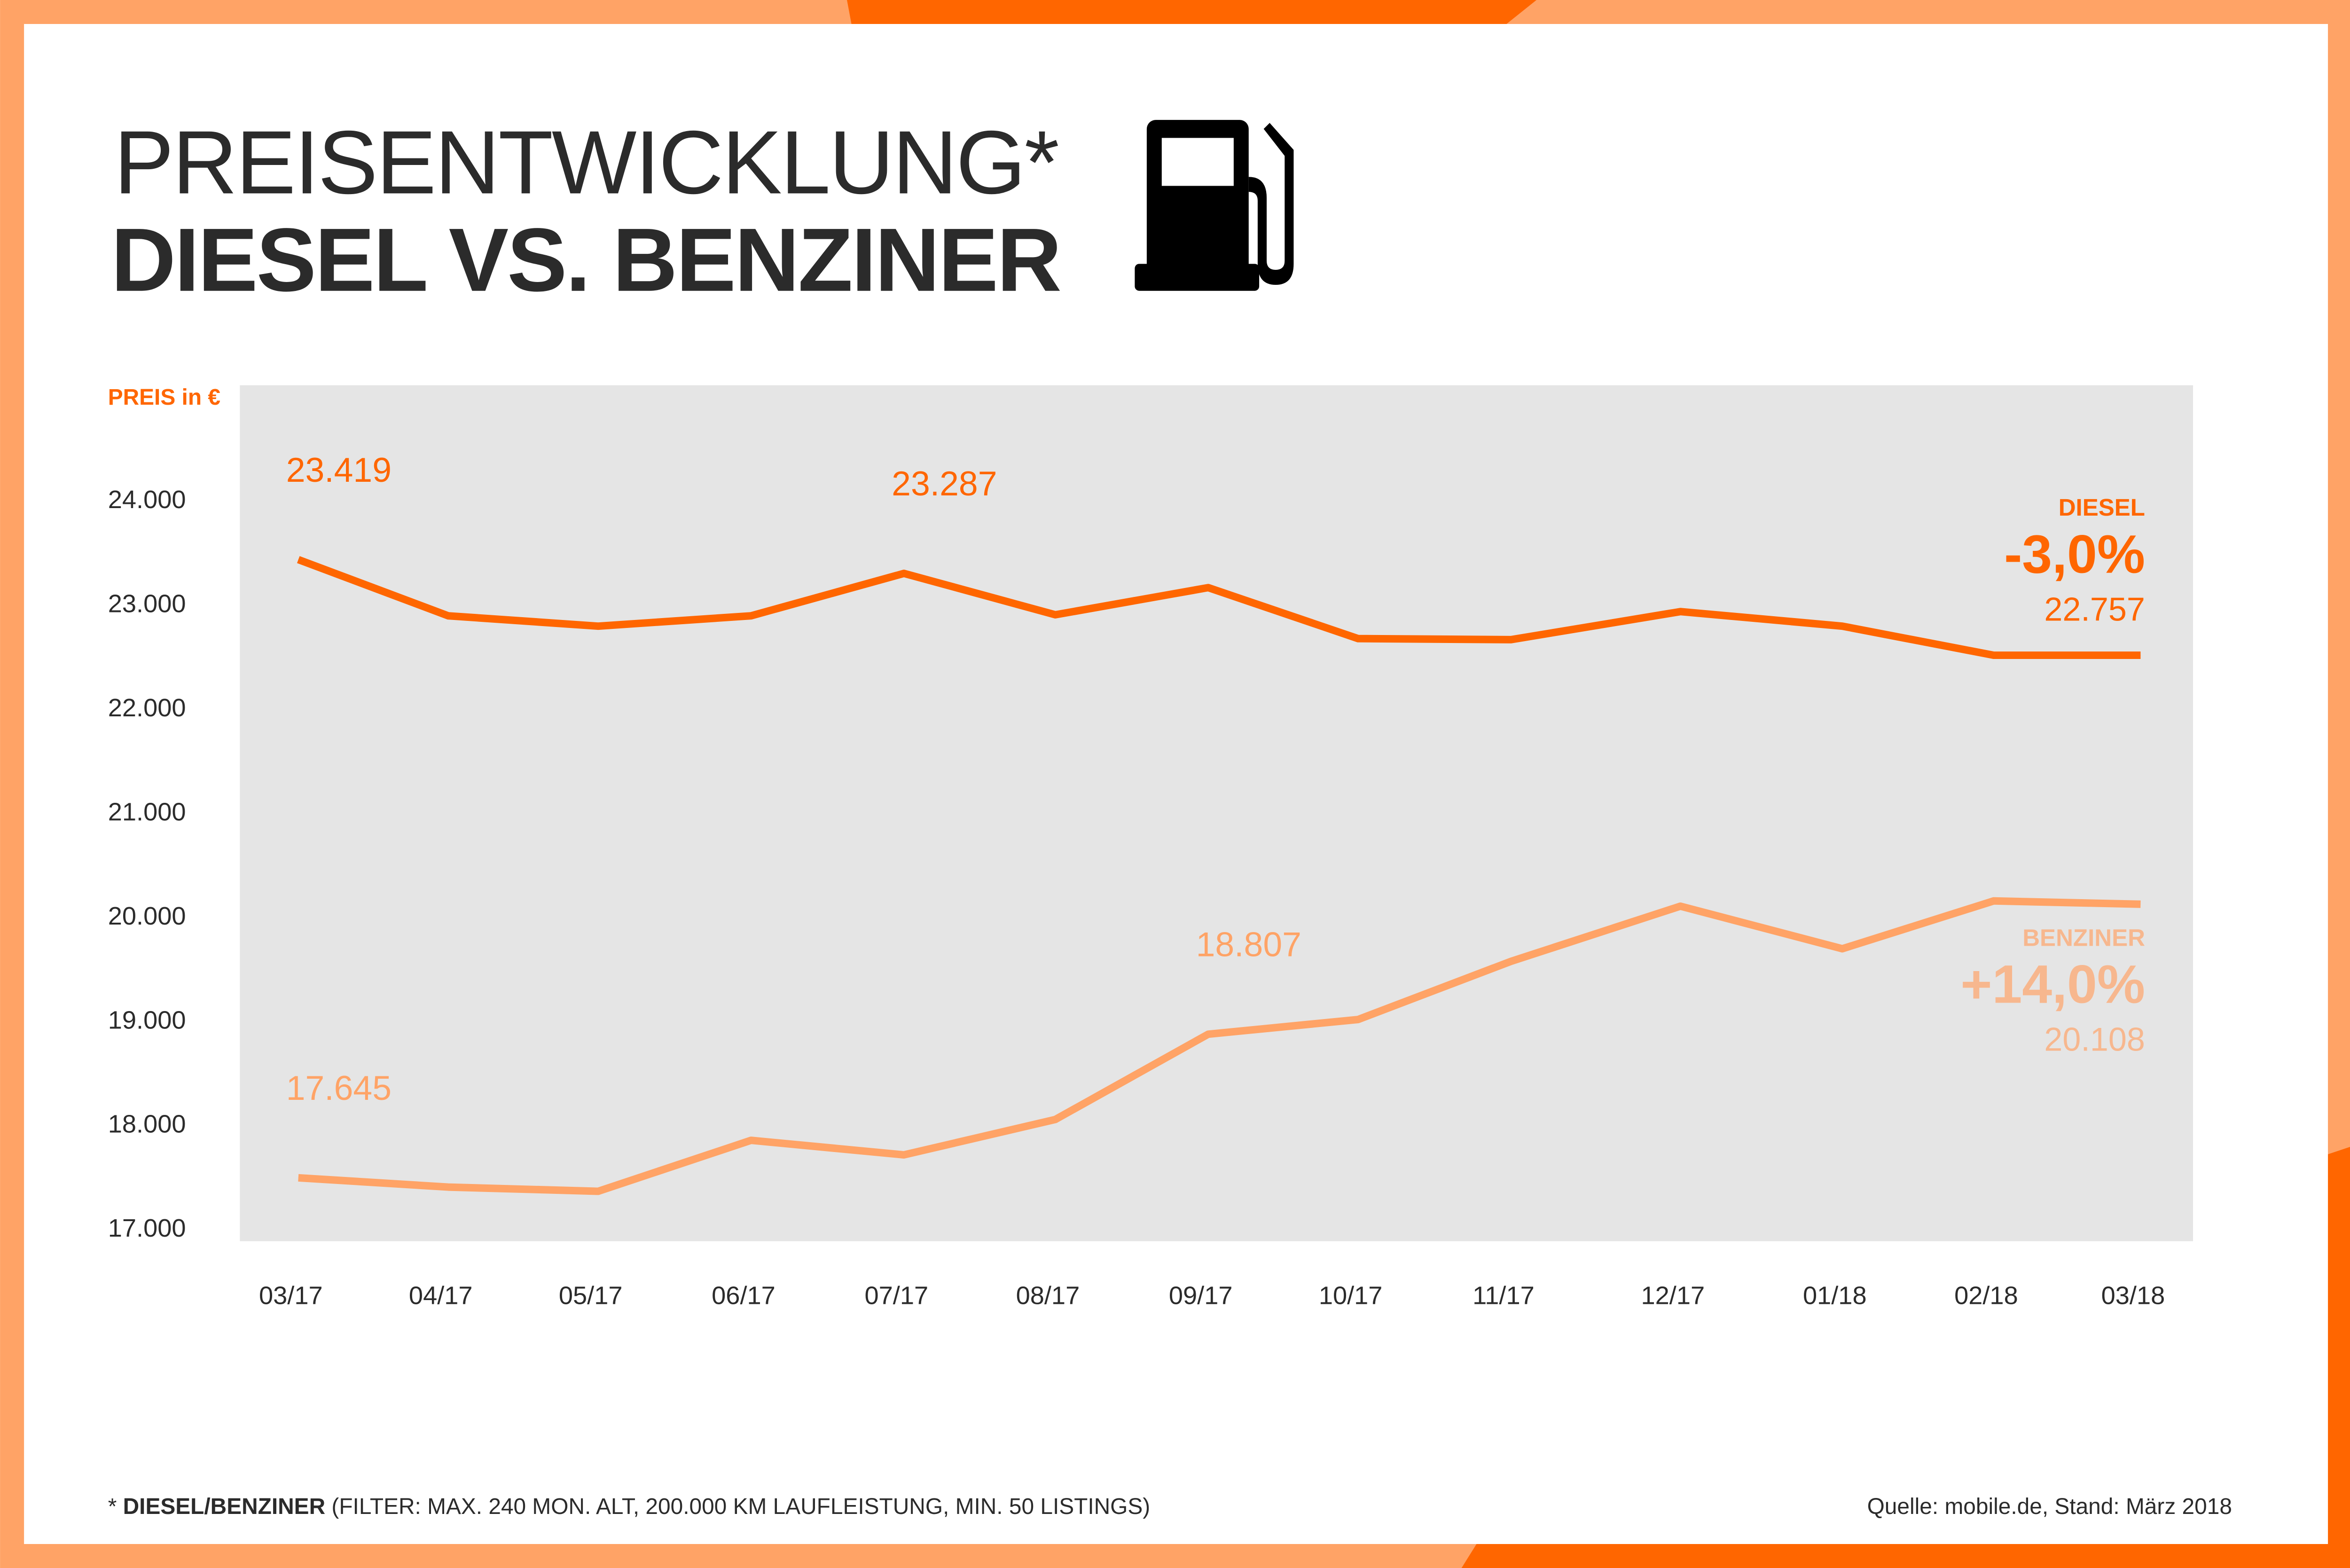 The height and width of the screenshot is (1568, 2350). I want to click on x-tick-label: 04/17, so click(441, 1296).